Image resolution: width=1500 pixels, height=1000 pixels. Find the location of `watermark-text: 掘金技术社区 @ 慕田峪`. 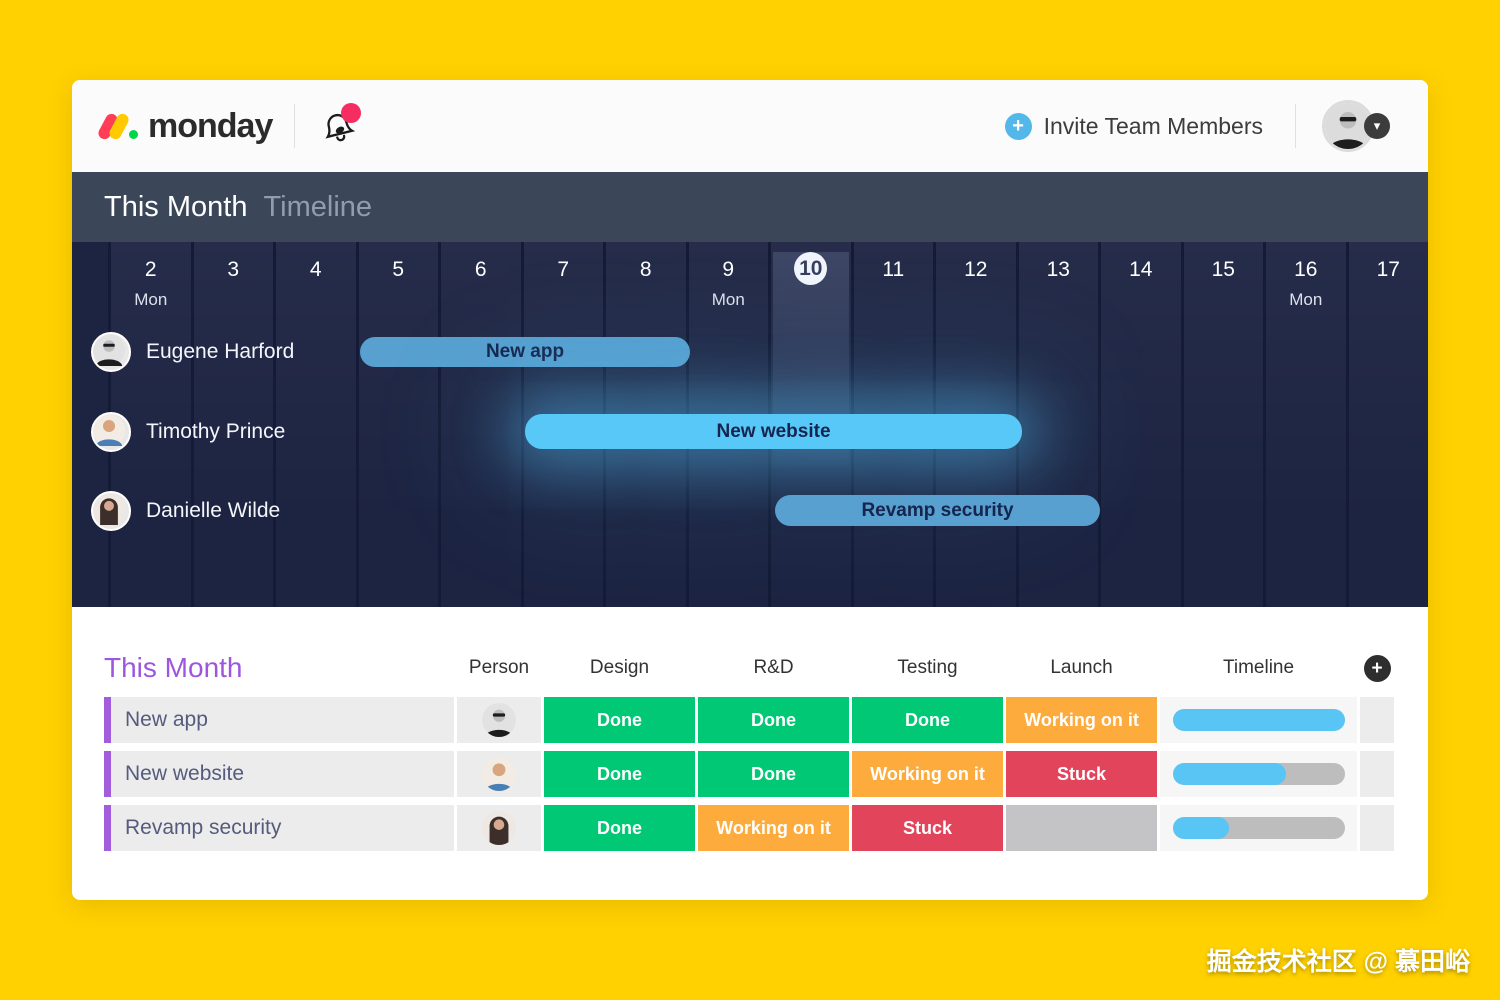

watermark-text: 掘金技术社区 @ 慕田峪 is located at coordinates (1338, 962).